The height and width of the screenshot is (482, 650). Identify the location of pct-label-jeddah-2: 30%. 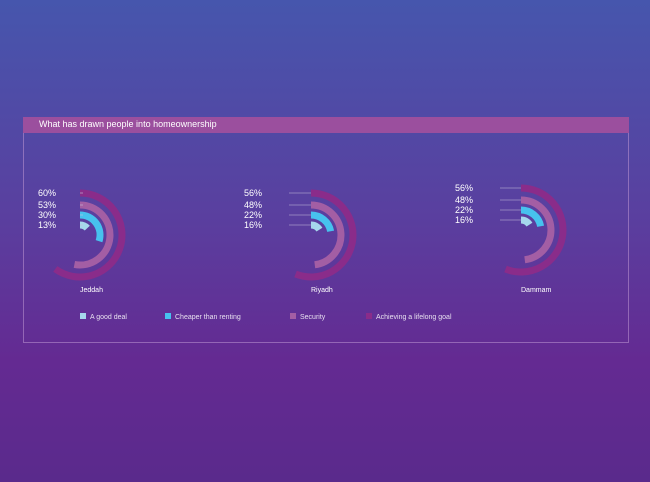
(47, 215).